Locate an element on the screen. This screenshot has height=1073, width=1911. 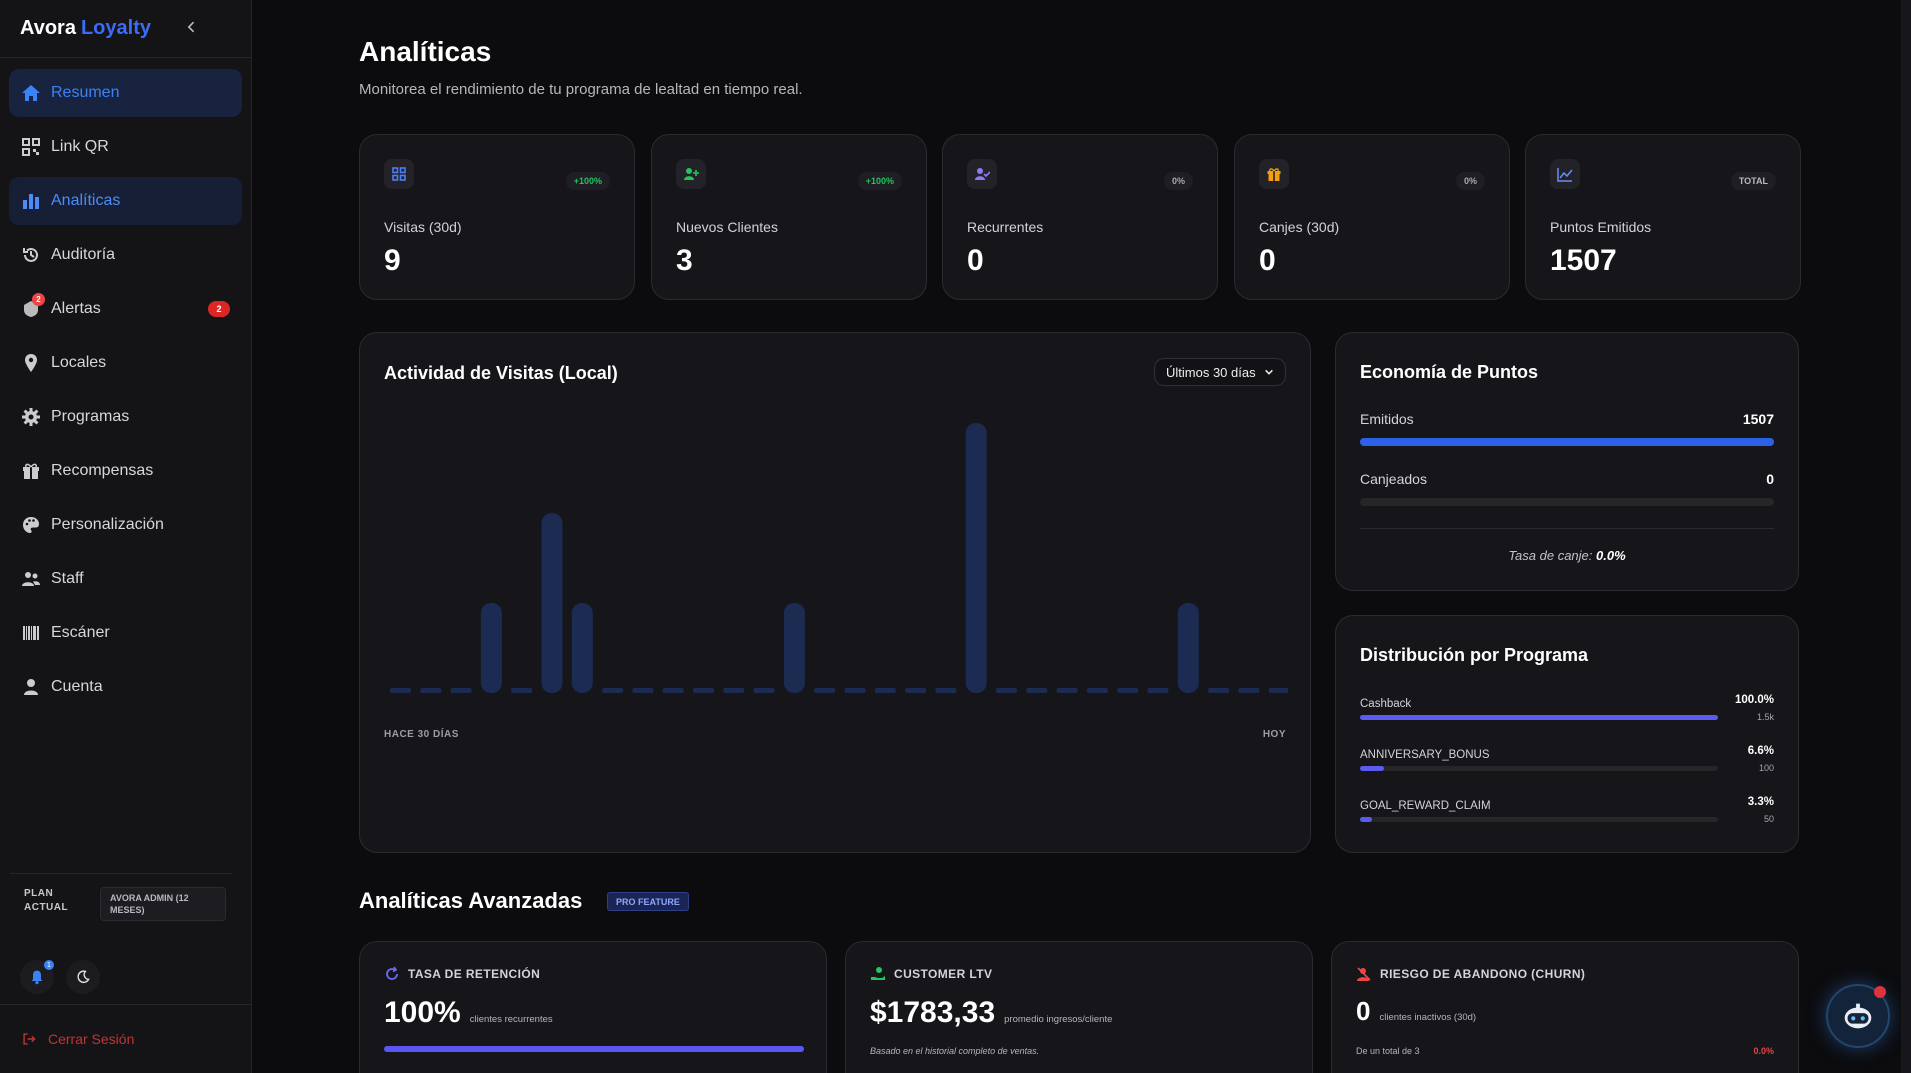
range-select-value: Últimos 30 días is located at coordinates (1211, 372).